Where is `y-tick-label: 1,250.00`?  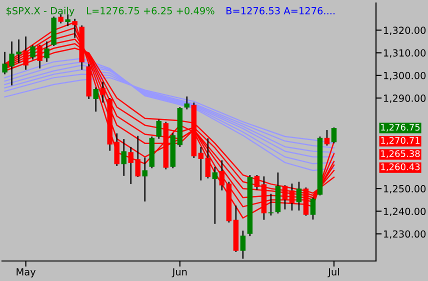
y-tick-label: 1,250.00 is located at coordinates (405, 189).